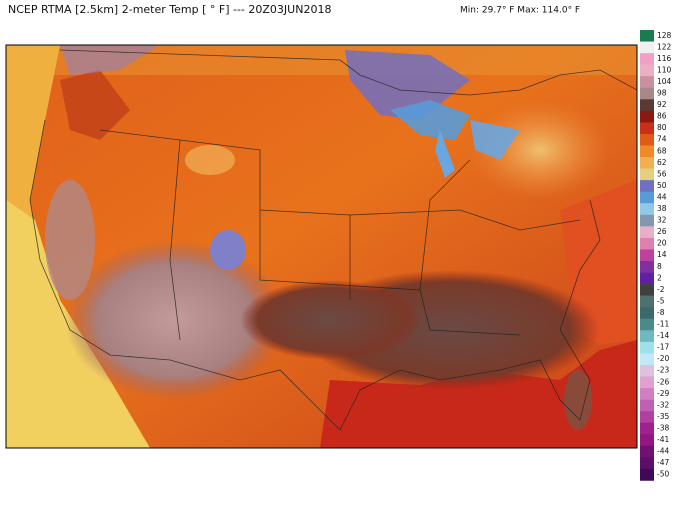 The height and width of the screenshot is (511, 676). Describe the element at coordinates (662, 254) in the screenshot. I see `colorbar-label: 14` at that location.